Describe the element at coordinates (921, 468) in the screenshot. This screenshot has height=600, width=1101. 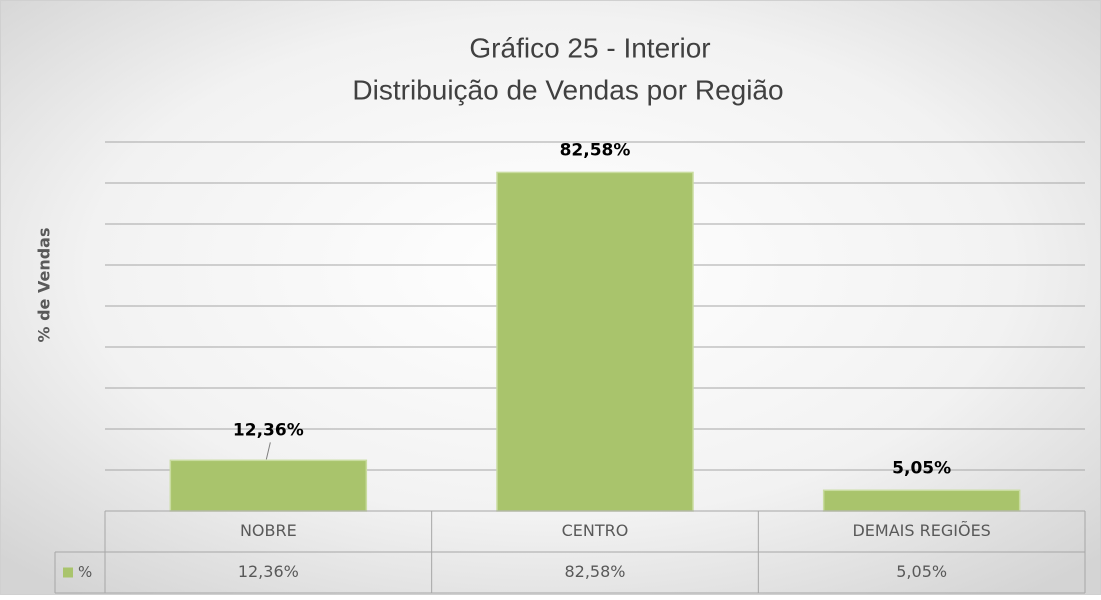
I see `data-label: 5,05%` at that location.